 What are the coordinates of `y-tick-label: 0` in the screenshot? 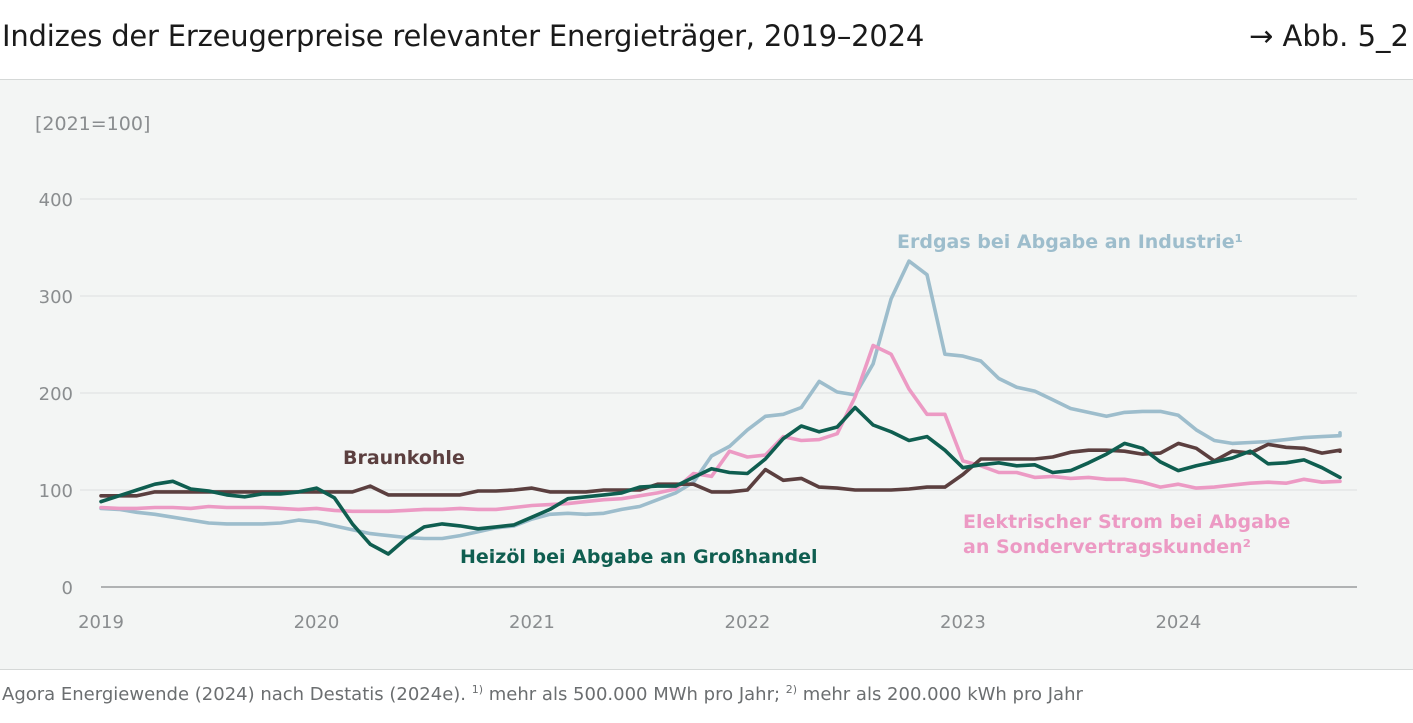 It's located at (67, 588).